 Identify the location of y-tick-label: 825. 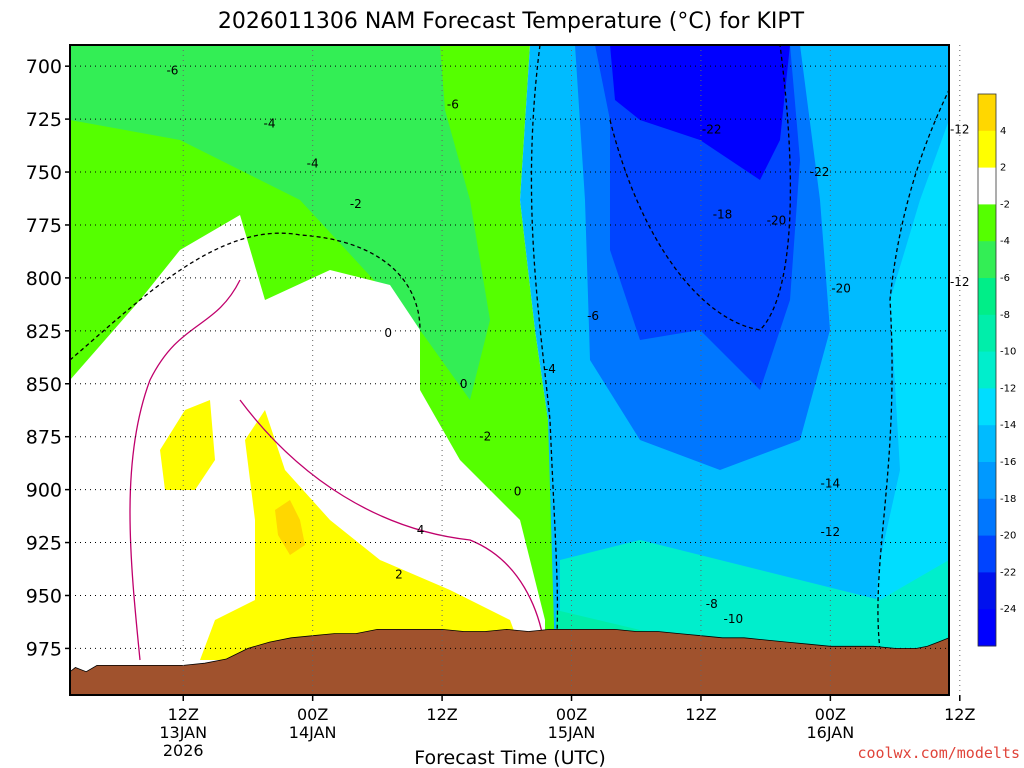
(44, 332).